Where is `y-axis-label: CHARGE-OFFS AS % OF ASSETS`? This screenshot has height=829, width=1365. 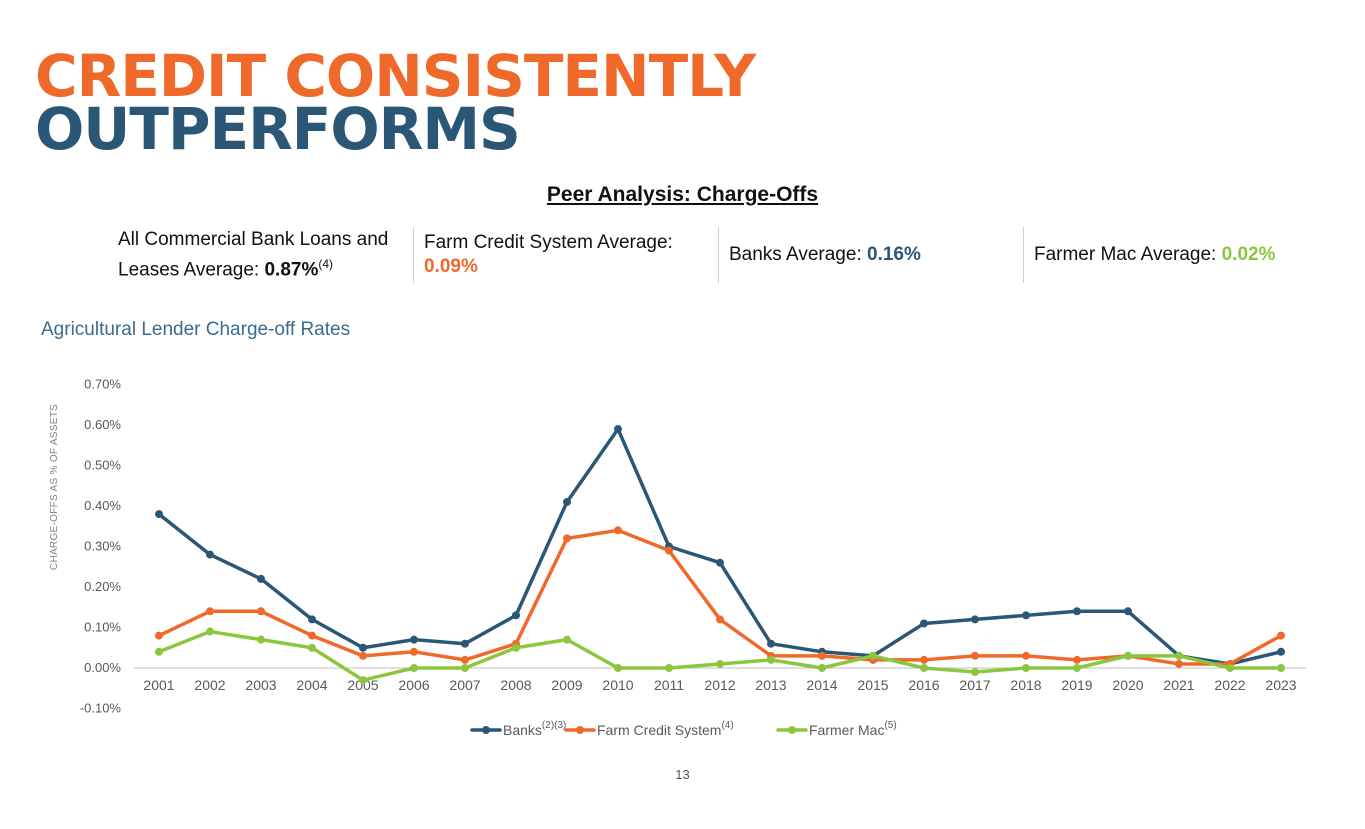 y-axis-label: CHARGE-OFFS AS % OF ASSETS is located at coordinates (54, 487).